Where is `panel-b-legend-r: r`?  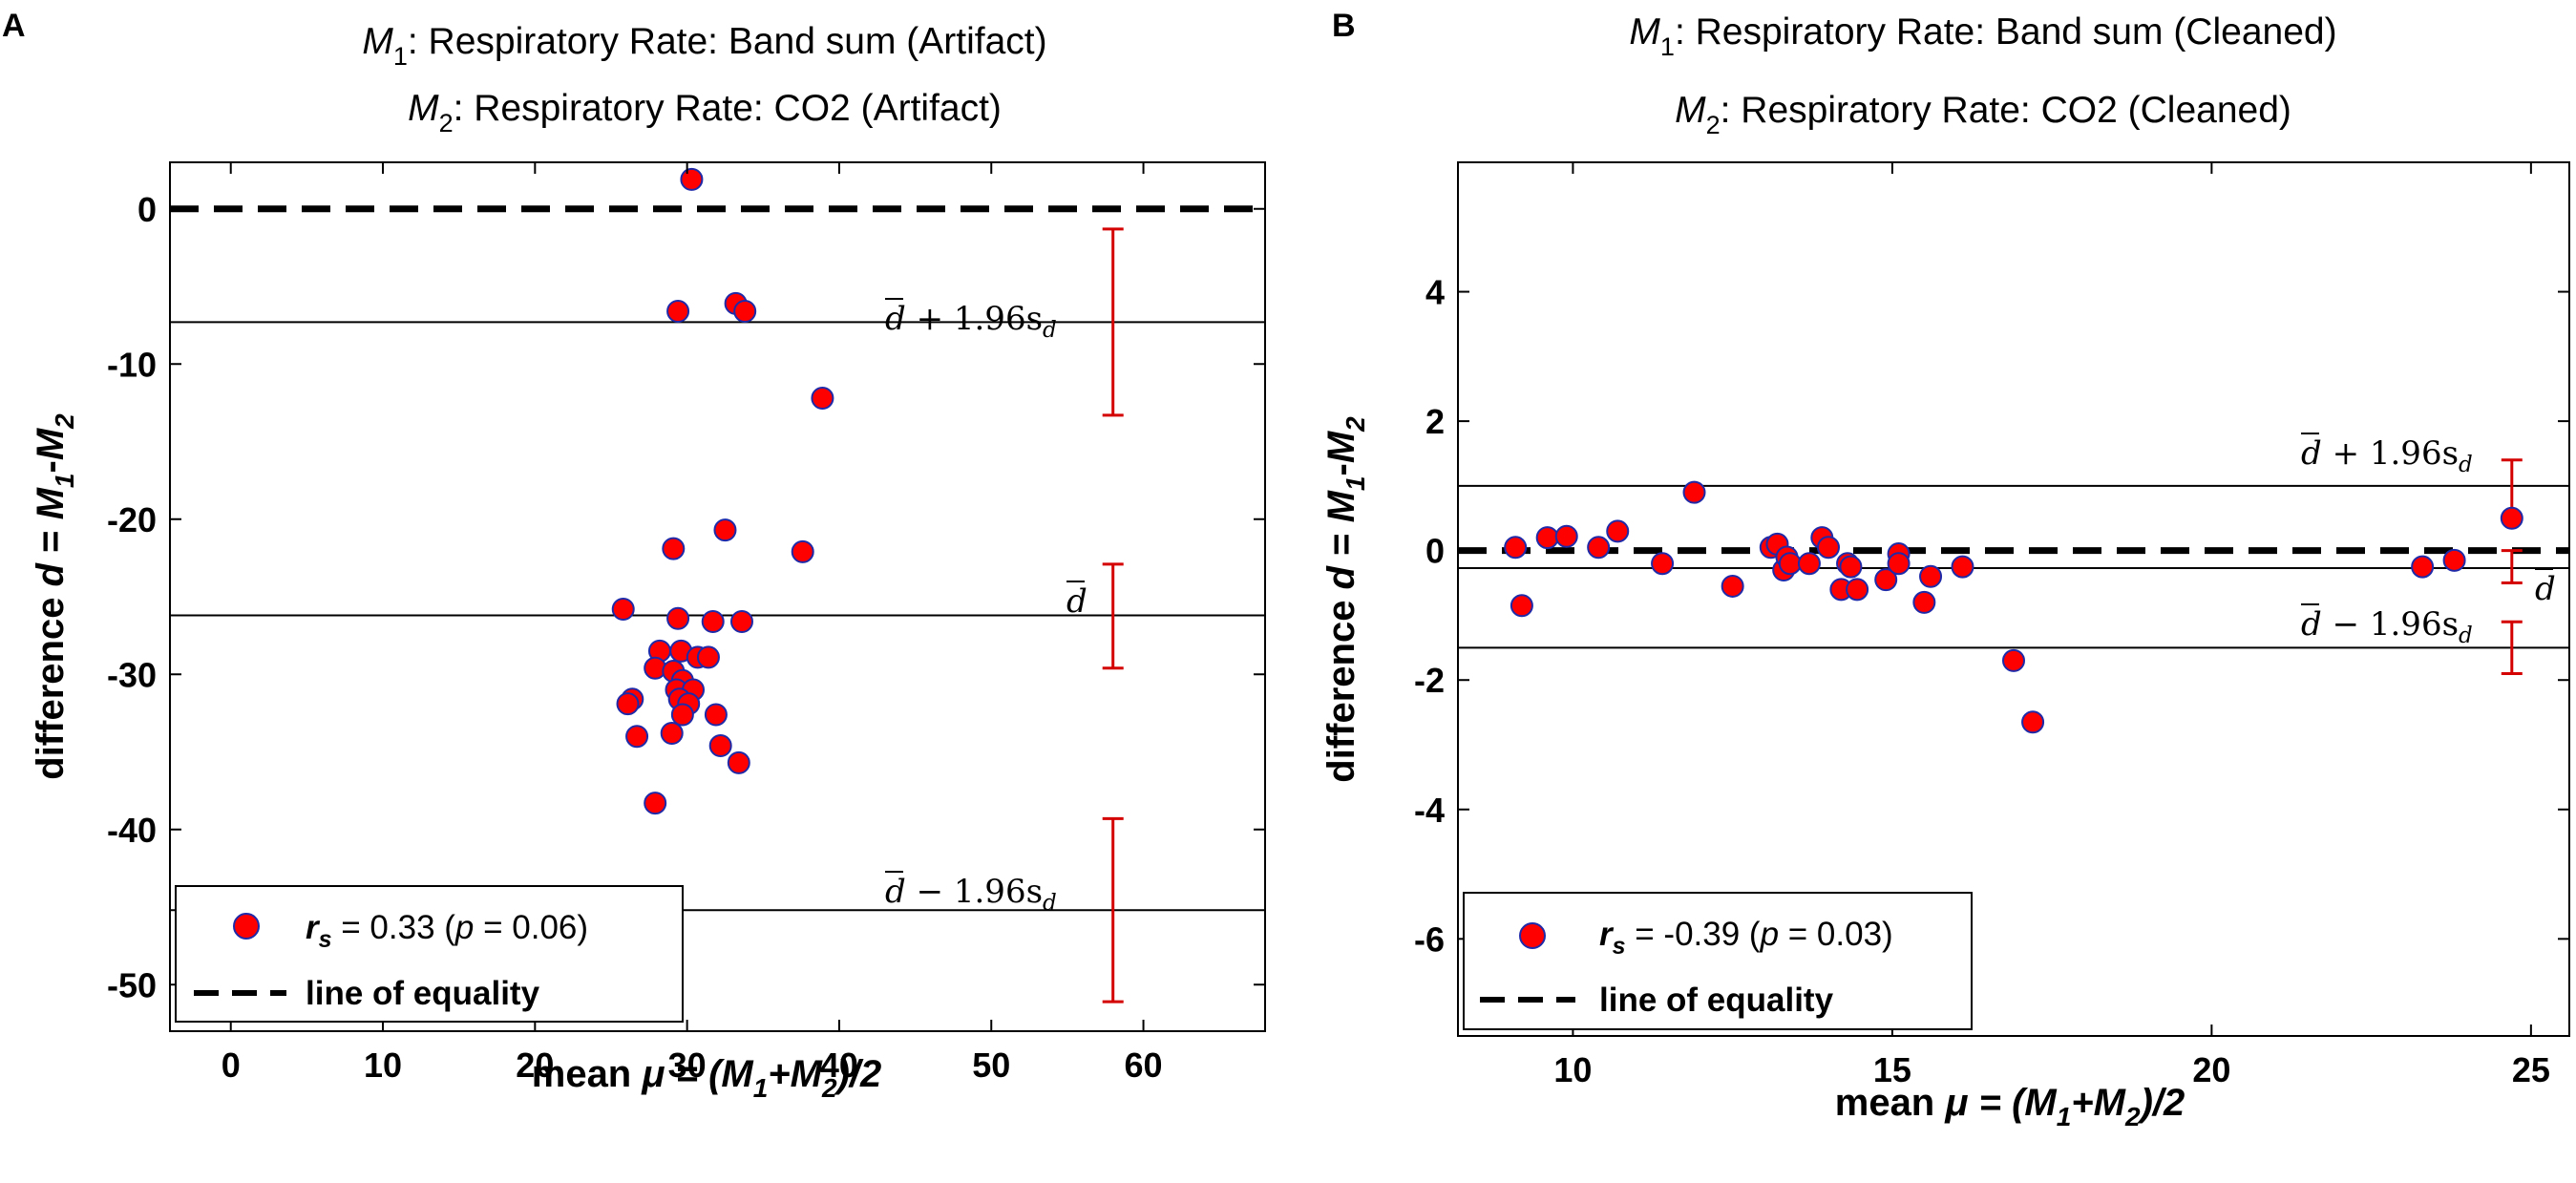 panel-b-legend-r: r is located at coordinates (1607, 934).